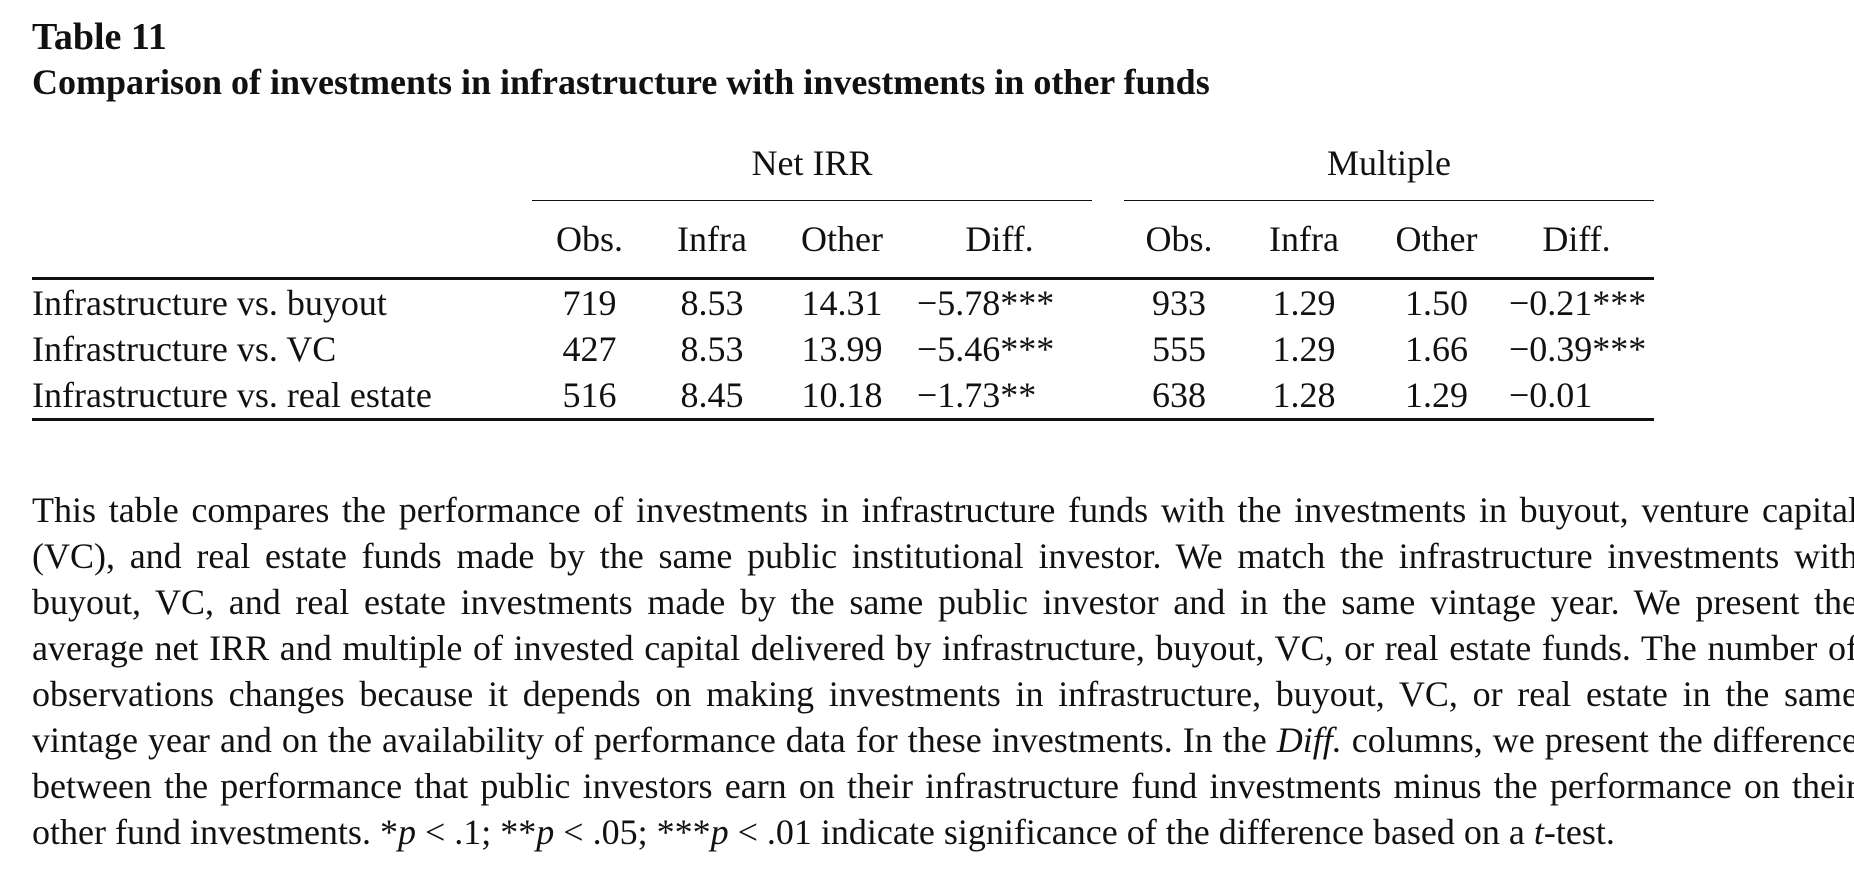  Describe the element at coordinates (1179, 396) in the screenshot. I see `multiple-obs: 638` at that location.